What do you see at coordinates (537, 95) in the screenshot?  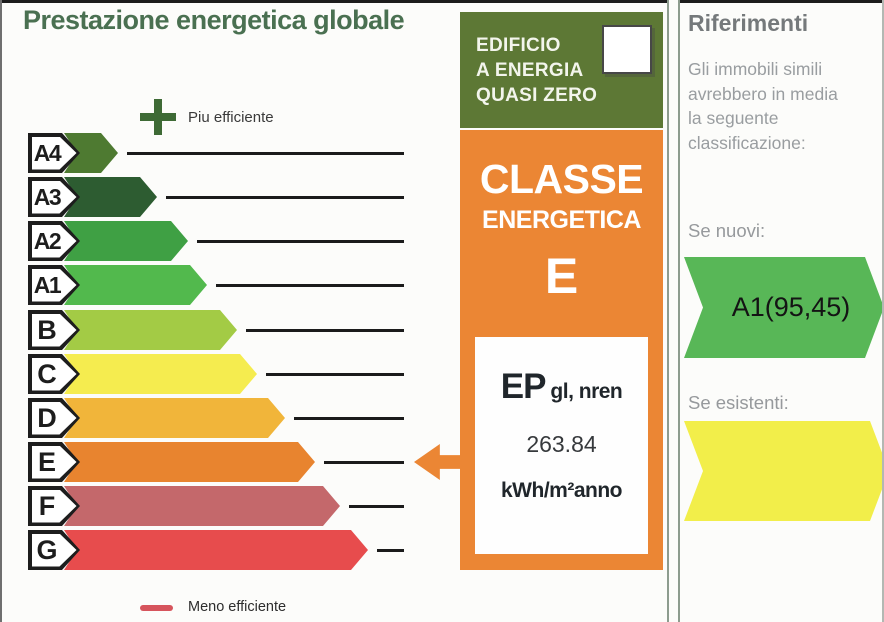 I see `nzeb-text-line: QUASI ZERO` at bounding box center [537, 95].